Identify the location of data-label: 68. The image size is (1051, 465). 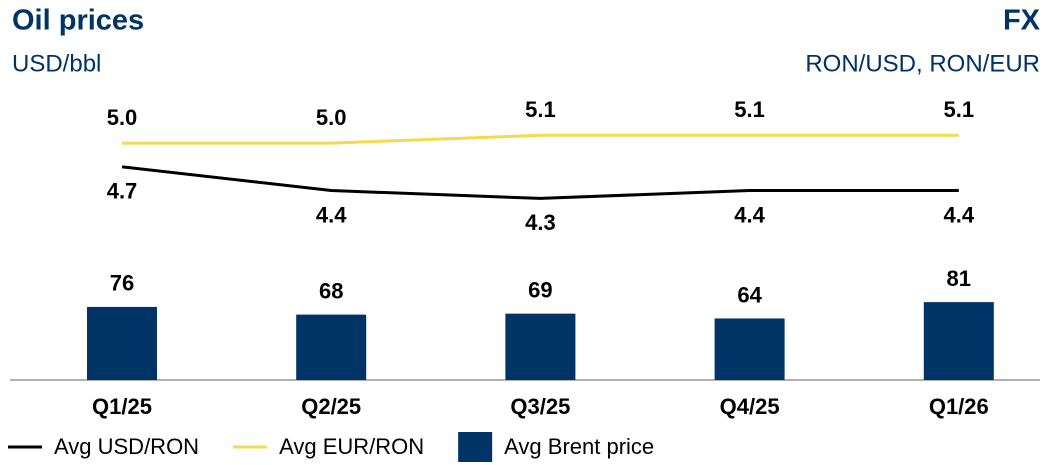
(331, 290).